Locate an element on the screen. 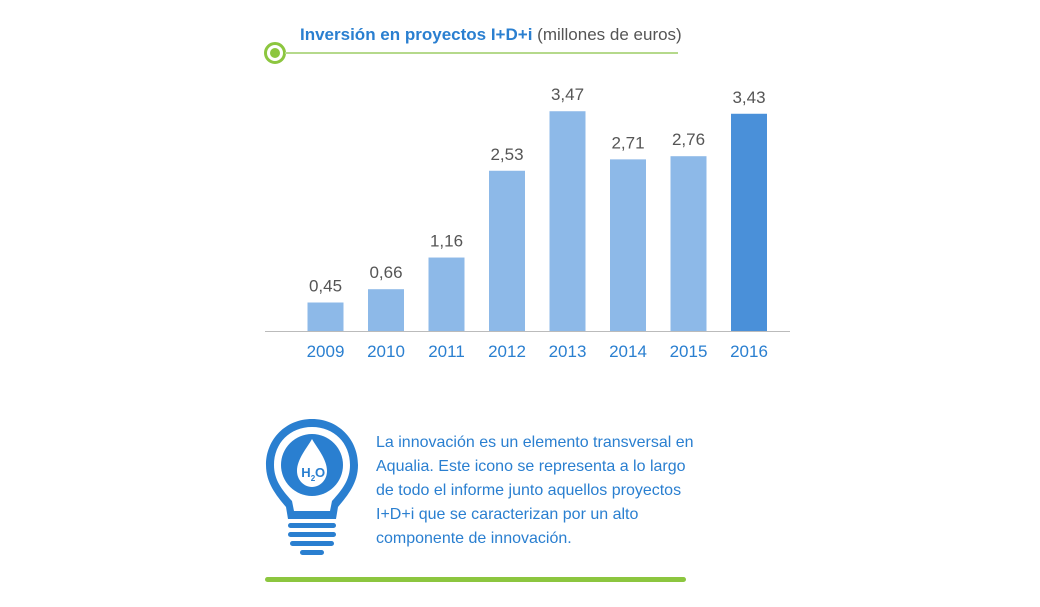 This screenshot has height=607, width=1040. x-tick-2014: 2014 is located at coordinates (628, 351).